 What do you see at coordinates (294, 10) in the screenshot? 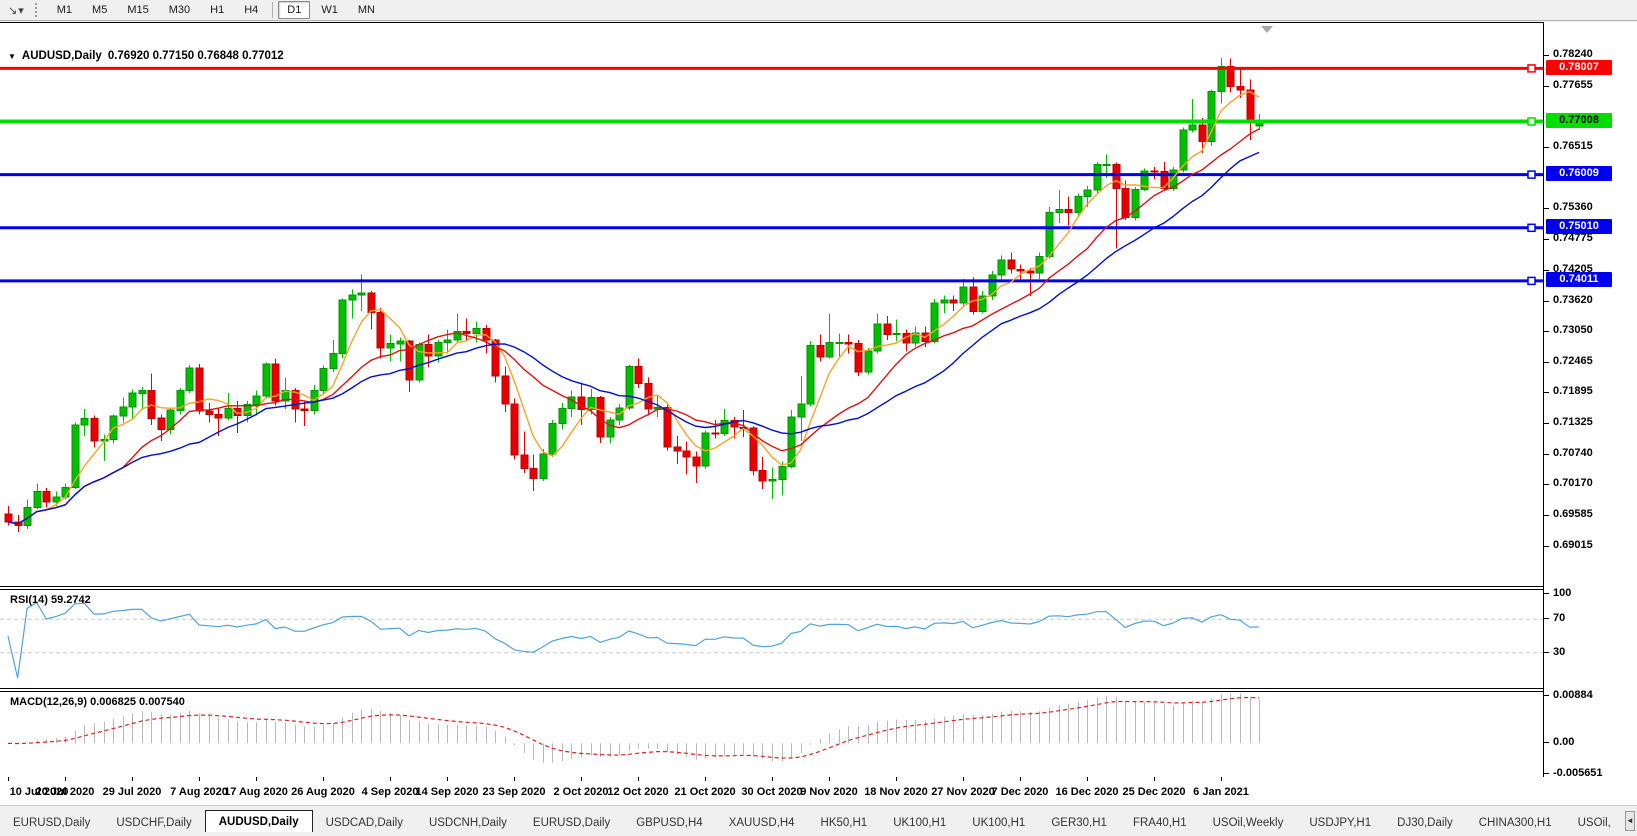
I see `timeframe-button-d1: D1` at bounding box center [294, 10].